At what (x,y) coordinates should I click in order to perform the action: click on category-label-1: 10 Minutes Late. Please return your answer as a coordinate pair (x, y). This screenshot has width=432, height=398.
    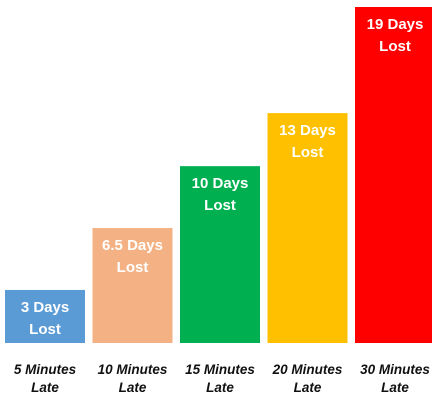
    Looking at the image, I should click on (133, 378).